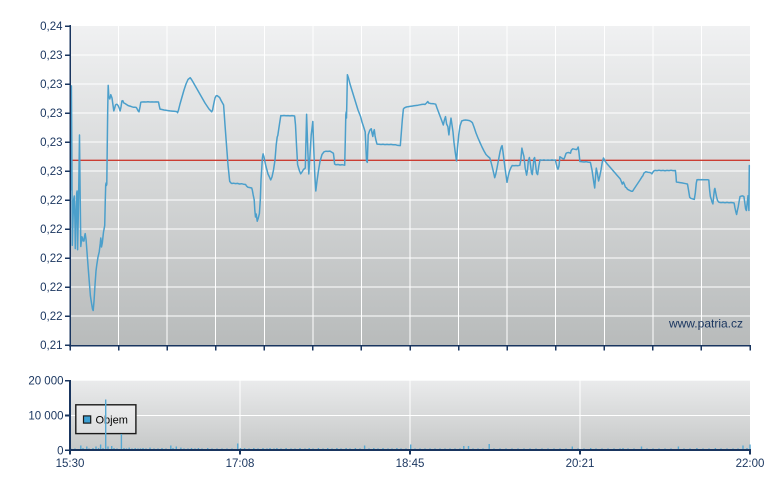 This screenshot has height=495, width=780. Describe the element at coordinates (410, 464) in the screenshot. I see `svg-text: 18:45` at that location.